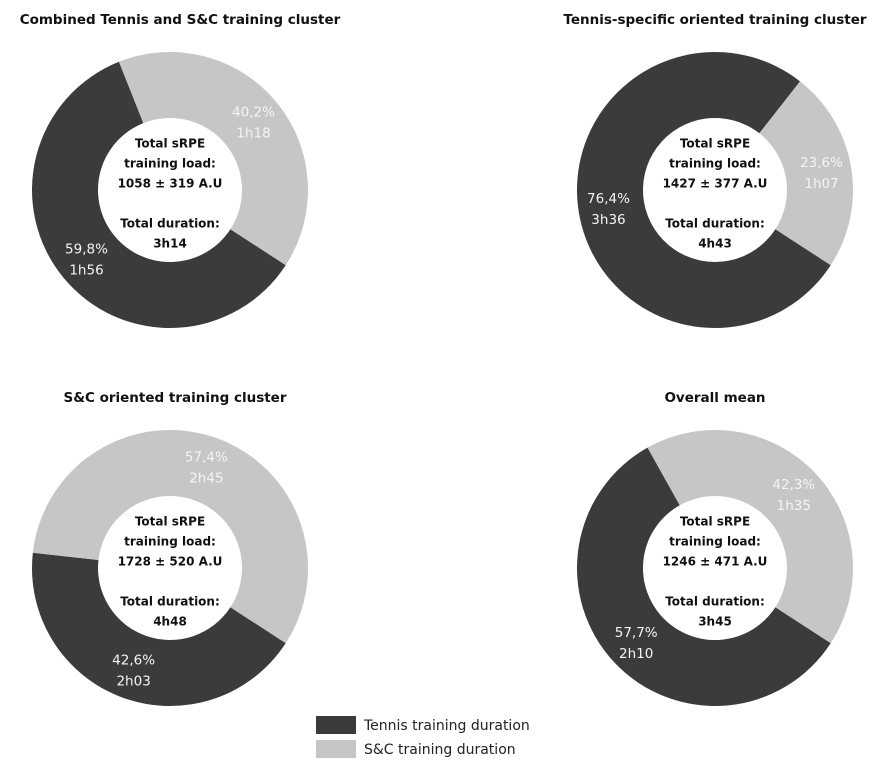 The width and height of the screenshot is (875, 760). Describe the element at coordinates (174, 398) in the screenshot. I see `chart-title: S&C oriented training cluster` at that location.